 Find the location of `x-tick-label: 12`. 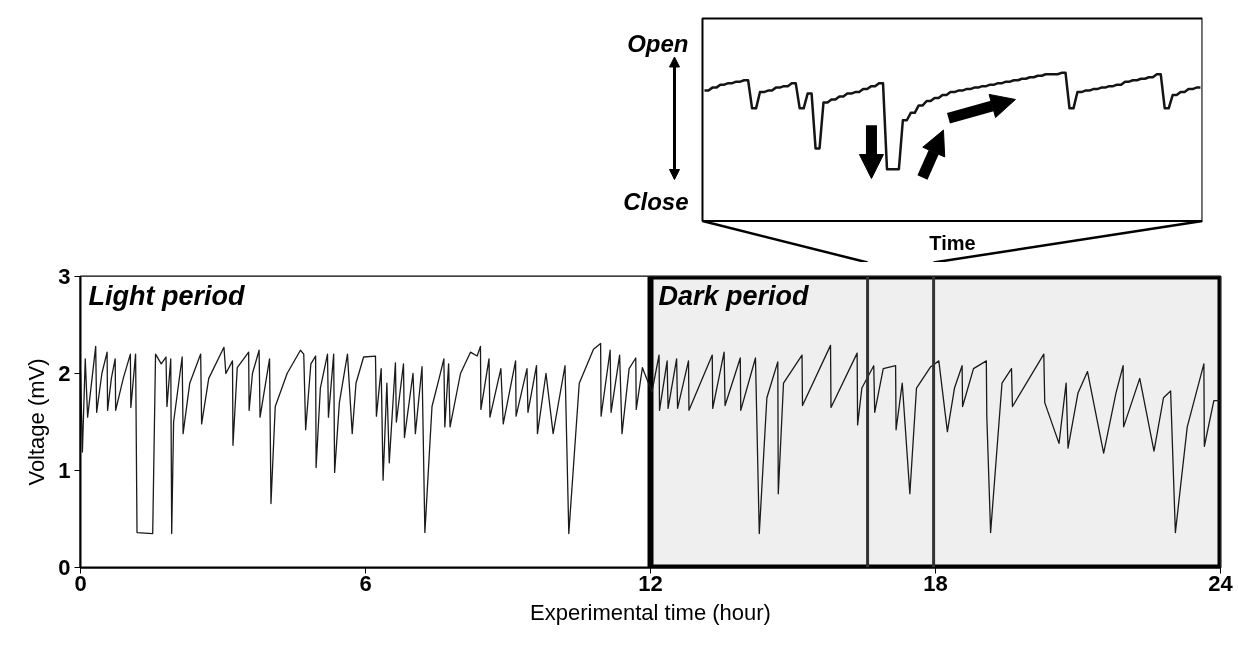

x-tick-label: 12 is located at coordinates (650, 583).